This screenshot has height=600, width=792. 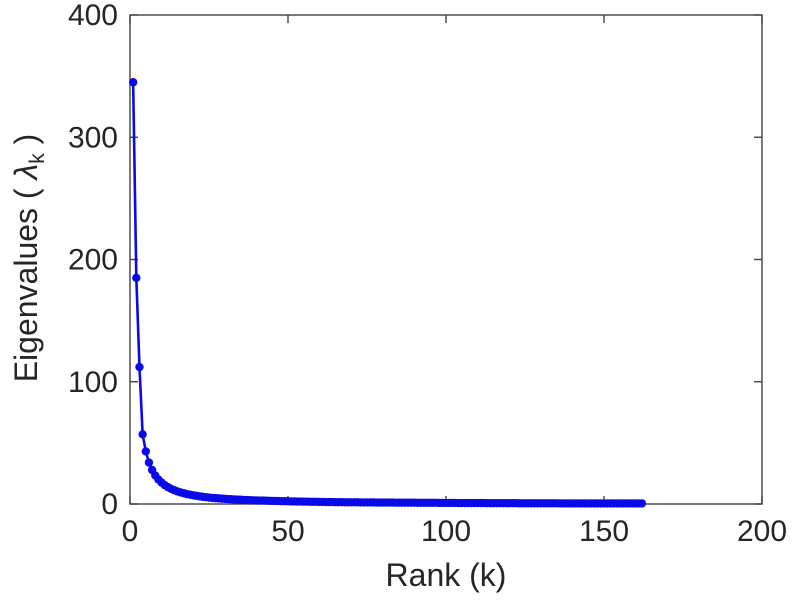 I want to click on y-tick-label: 200, so click(x=93, y=260).